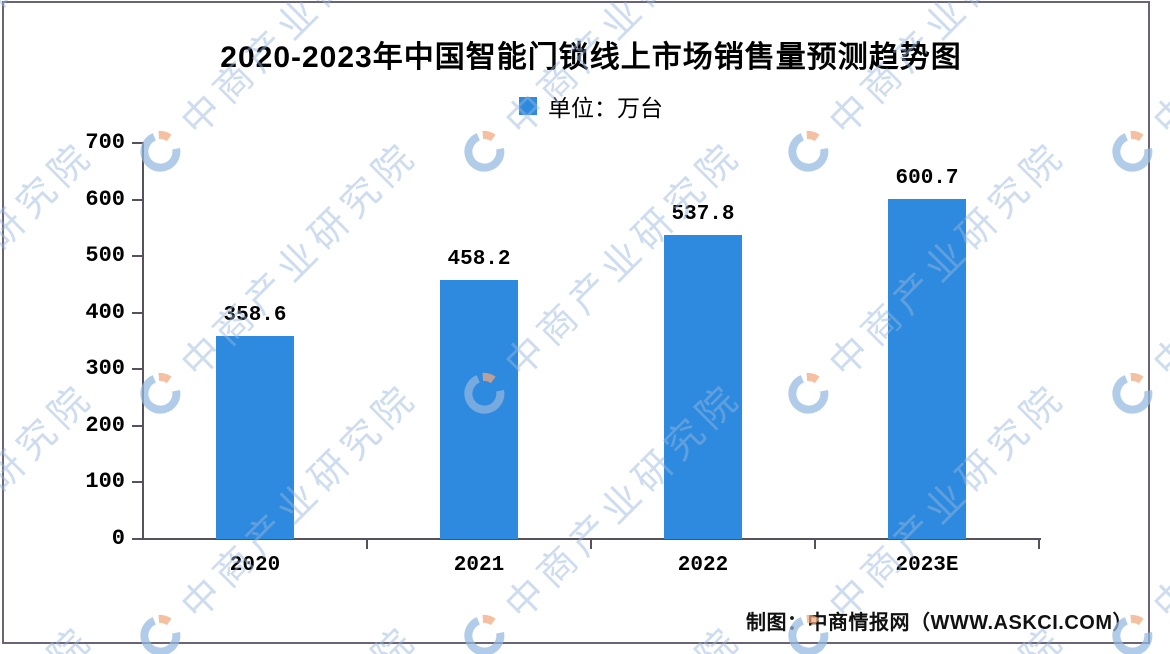  Describe the element at coordinates (479, 409) in the screenshot. I see `bar-2021` at that location.